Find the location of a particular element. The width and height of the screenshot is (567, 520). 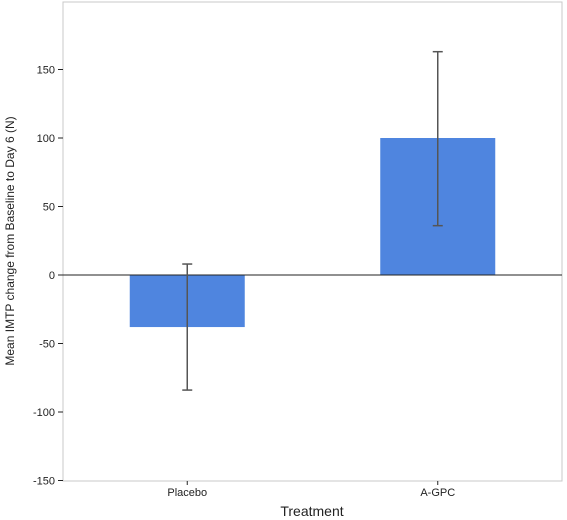

y-tick-label: -150 is located at coordinates (44, 482).